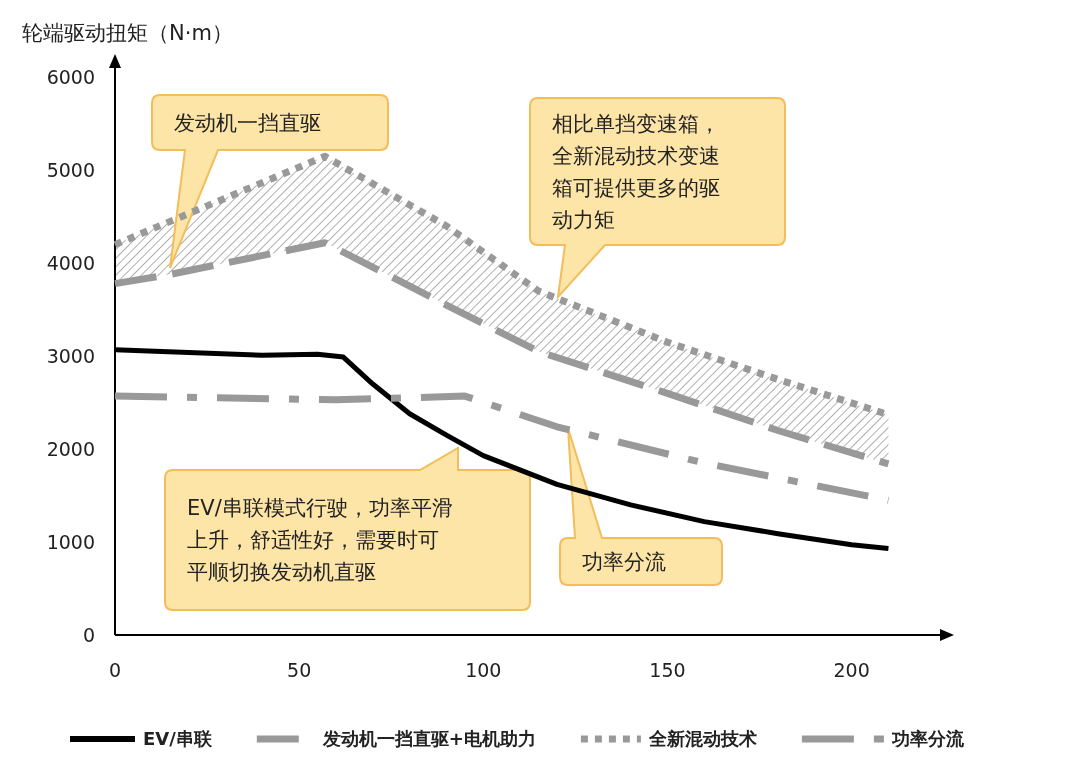  What do you see at coordinates (667, 670) in the screenshot?
I see `x-tick-label: 150` at bounding box center [667, 670].